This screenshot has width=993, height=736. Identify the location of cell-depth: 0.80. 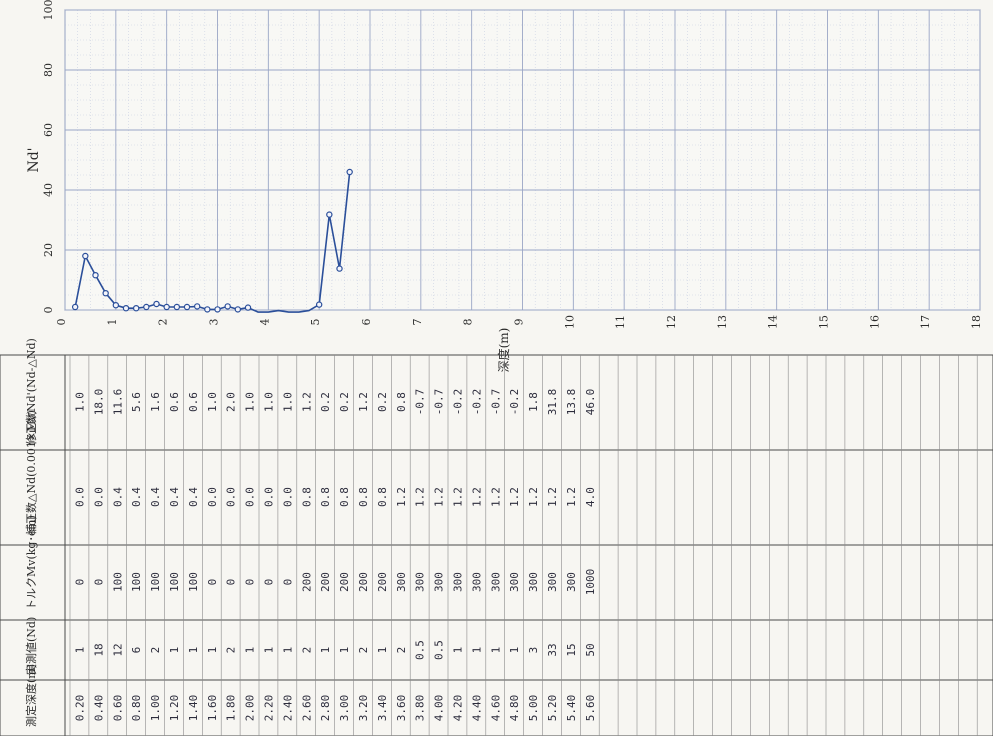
(136, 708).